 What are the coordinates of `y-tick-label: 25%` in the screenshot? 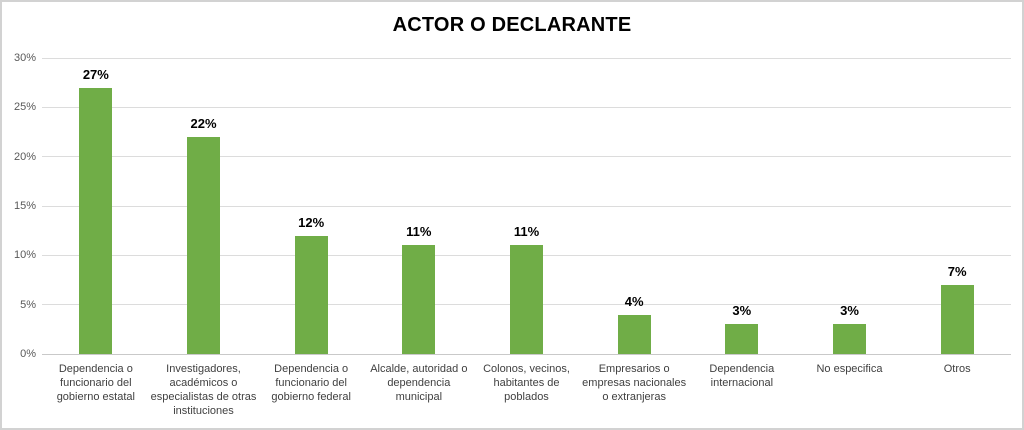 It's located at (24, 107).